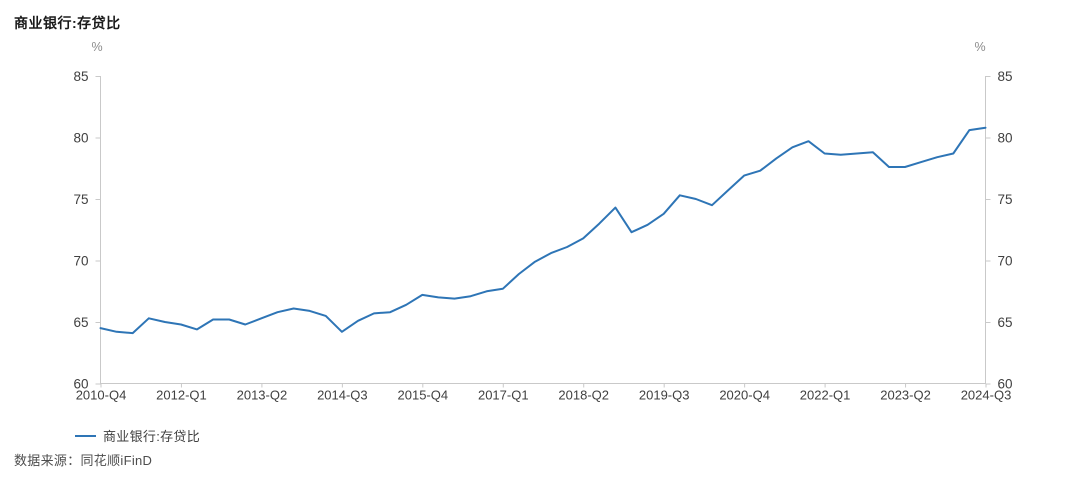 This screenshot has width=1080, height=484. I want to click on y-axis-tick-label-left: 70, so click(80, 261).